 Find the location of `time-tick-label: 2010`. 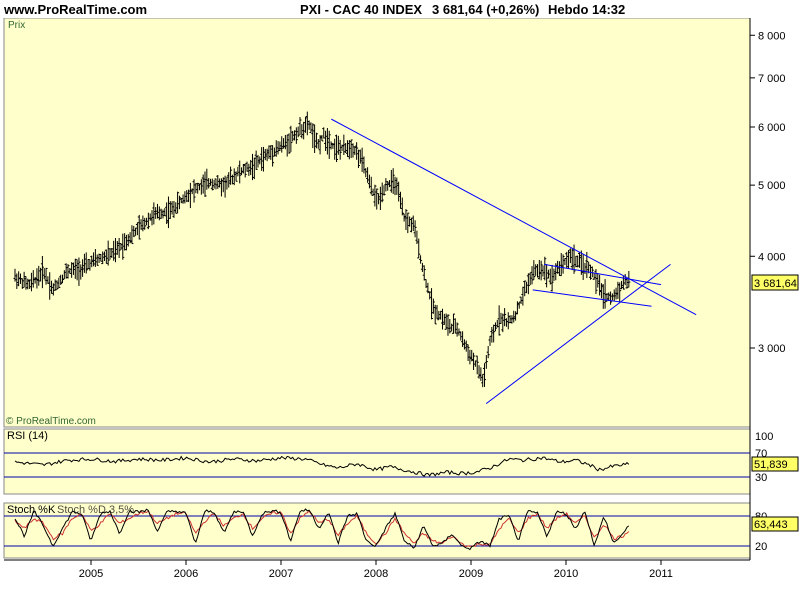

time-tick-label: 2010 is located at coordinates (566, 574).